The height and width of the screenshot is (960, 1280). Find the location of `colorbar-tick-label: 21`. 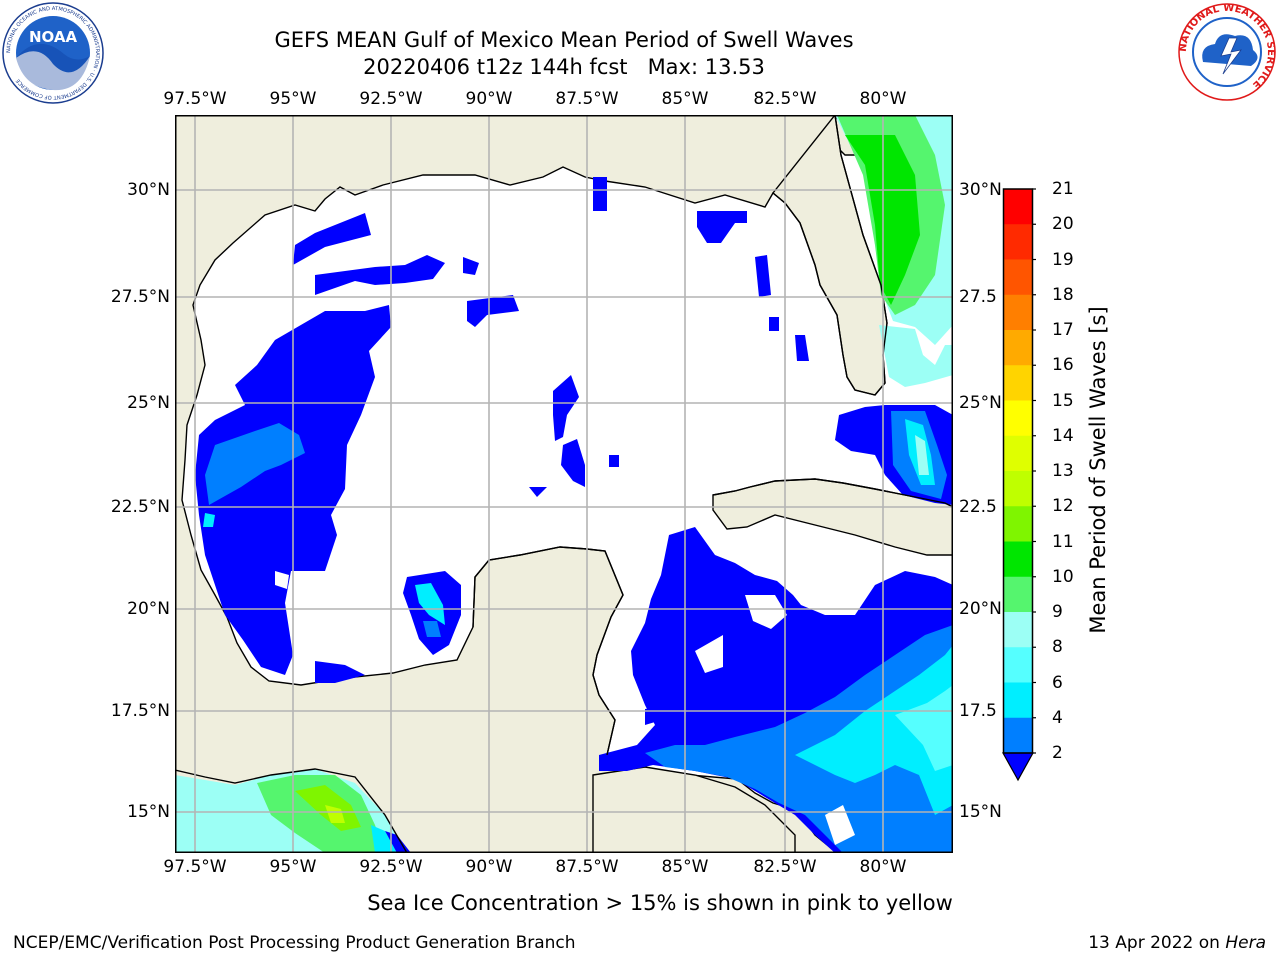

colorbar-tick-label: 21 is located at coordinates (1063, 189).